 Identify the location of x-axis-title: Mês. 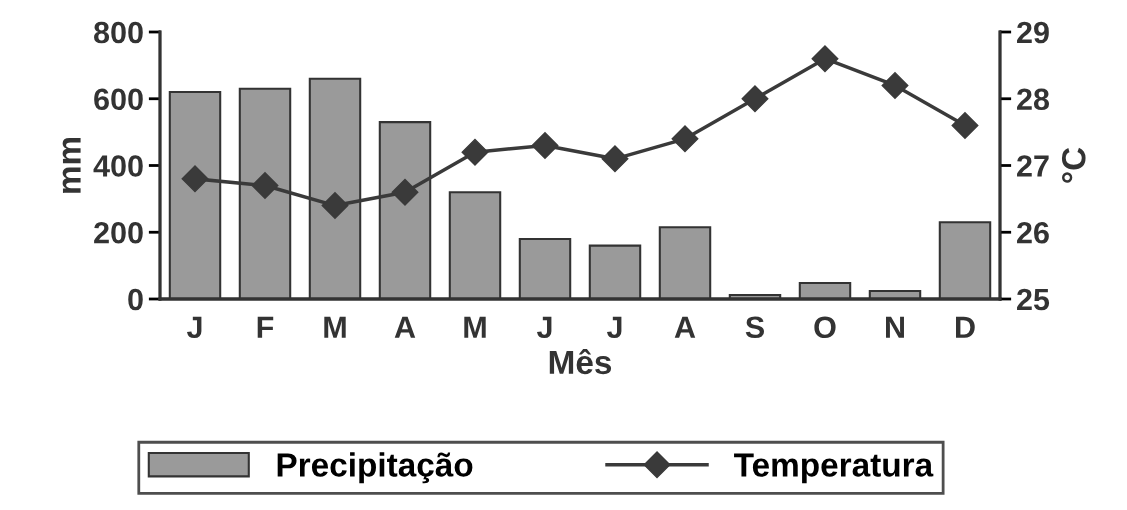
(580, 361).